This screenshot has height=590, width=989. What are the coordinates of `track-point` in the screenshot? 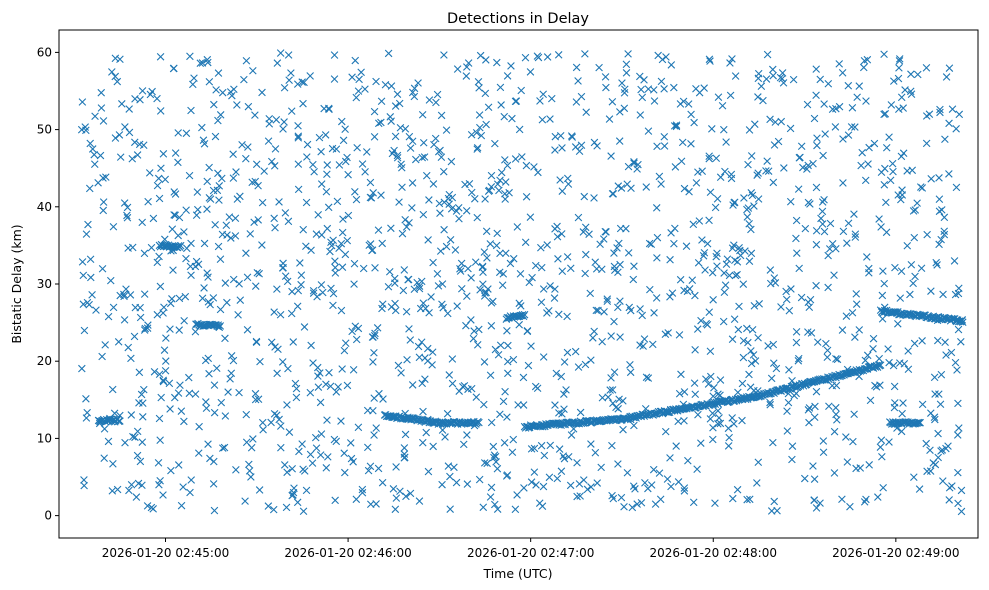 It's located at (919, 422).